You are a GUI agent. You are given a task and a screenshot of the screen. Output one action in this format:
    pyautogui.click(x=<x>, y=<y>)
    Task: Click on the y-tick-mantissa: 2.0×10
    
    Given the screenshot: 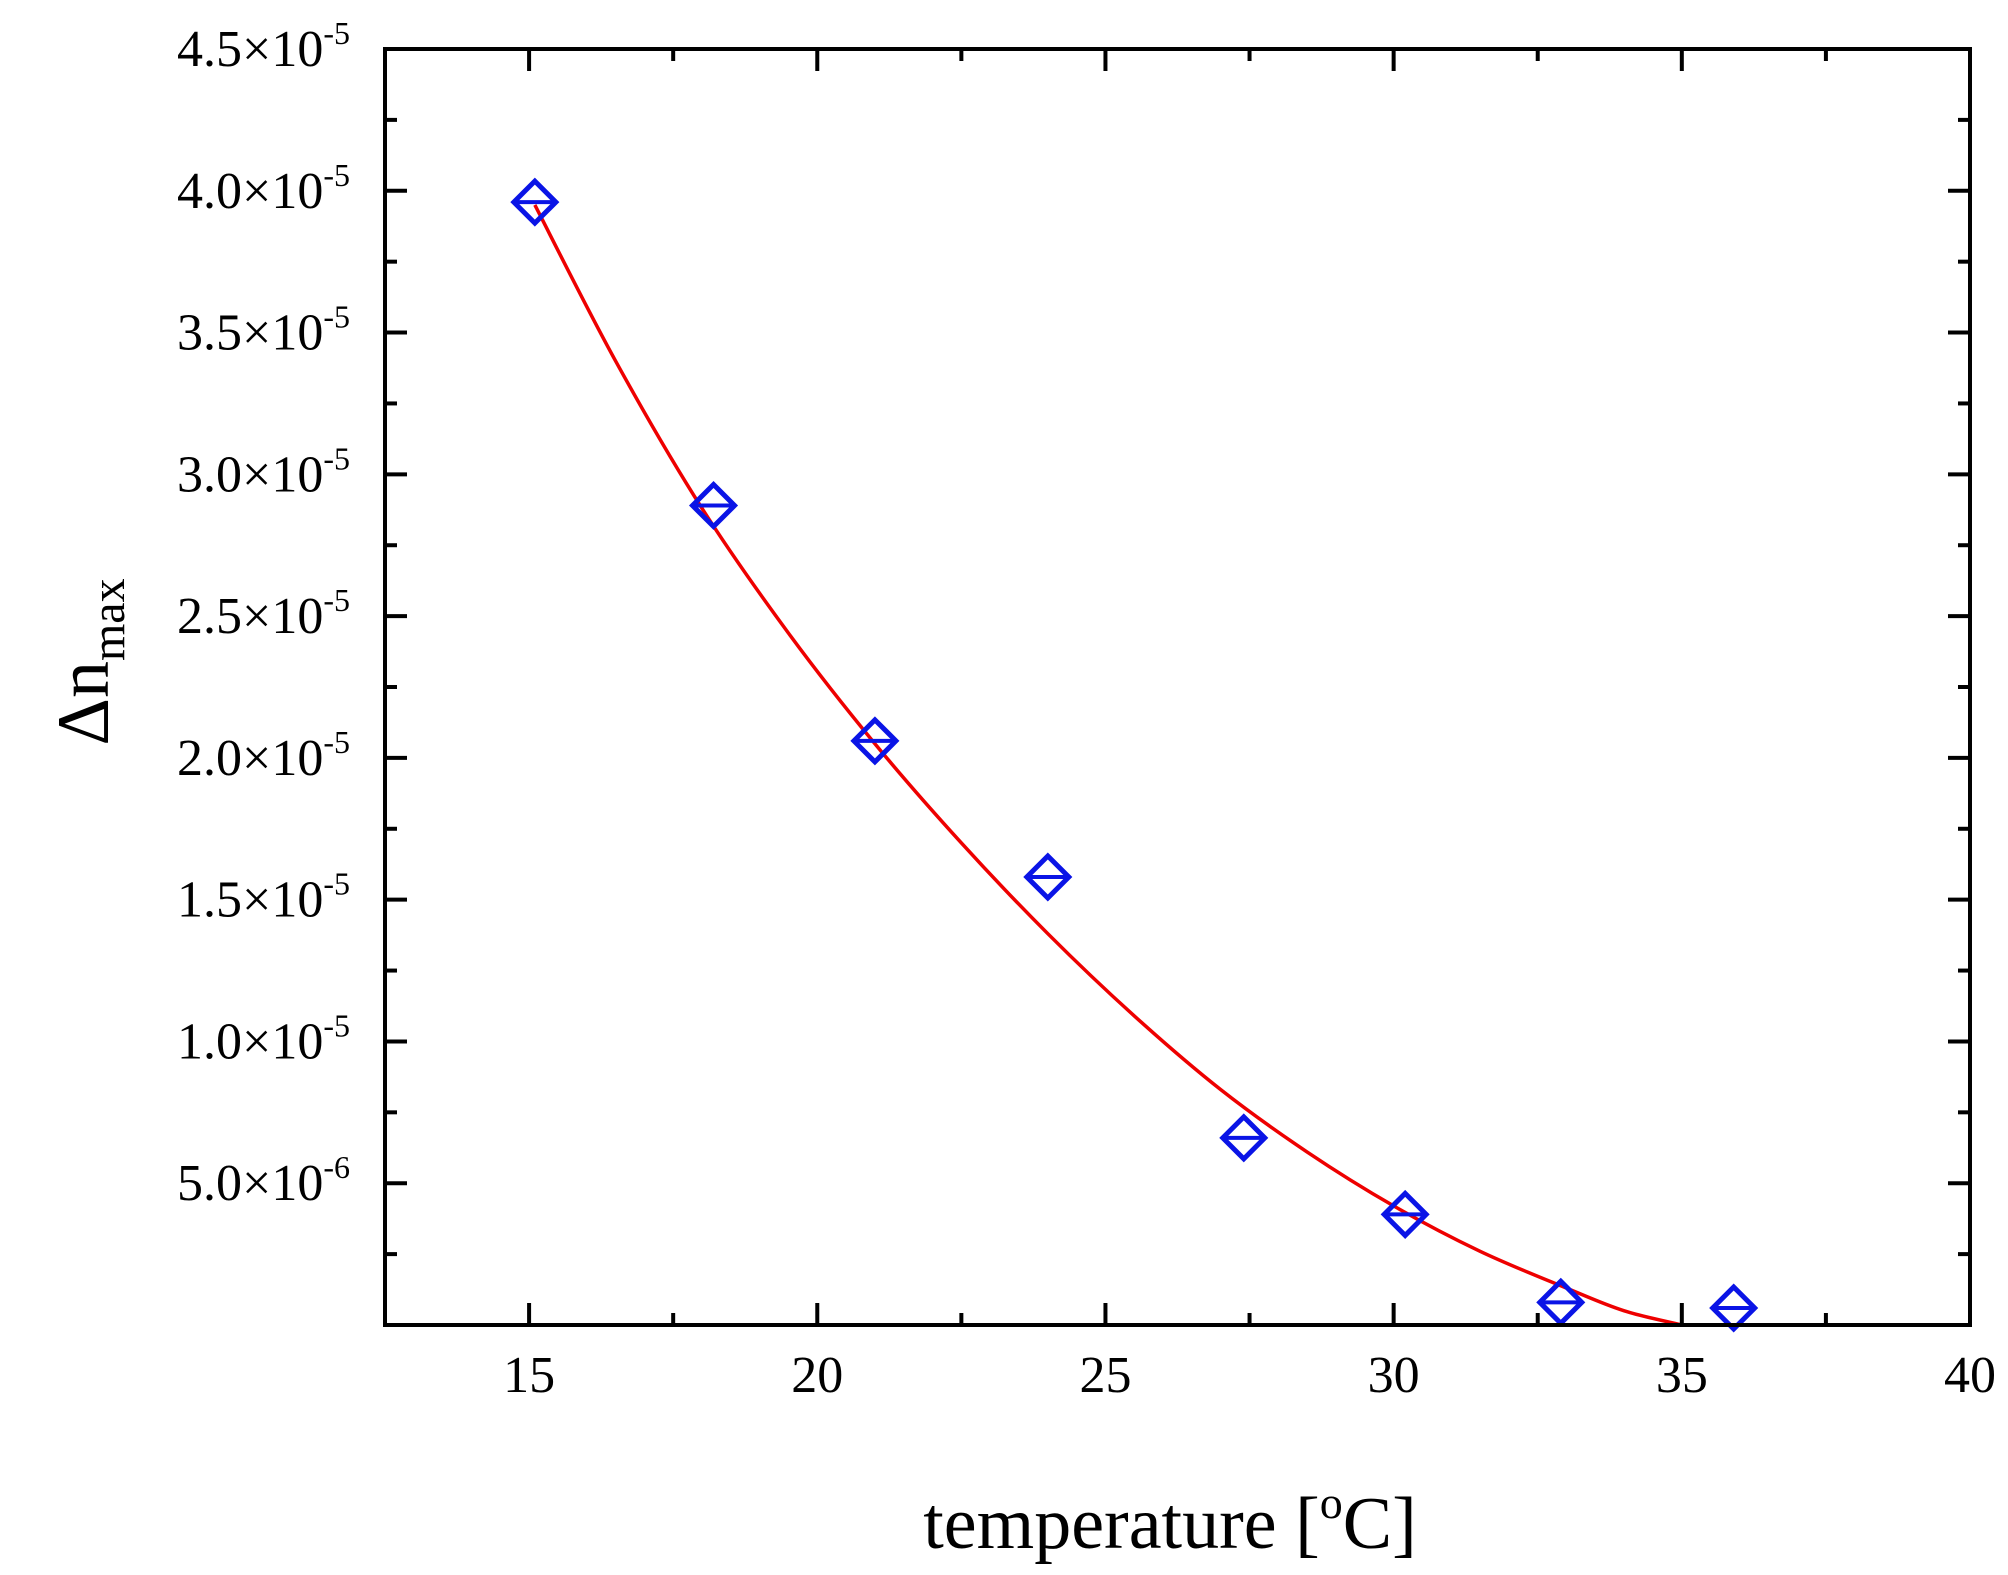 What is the action you would take?
    pyautogui.click(x=250, y=758)
    